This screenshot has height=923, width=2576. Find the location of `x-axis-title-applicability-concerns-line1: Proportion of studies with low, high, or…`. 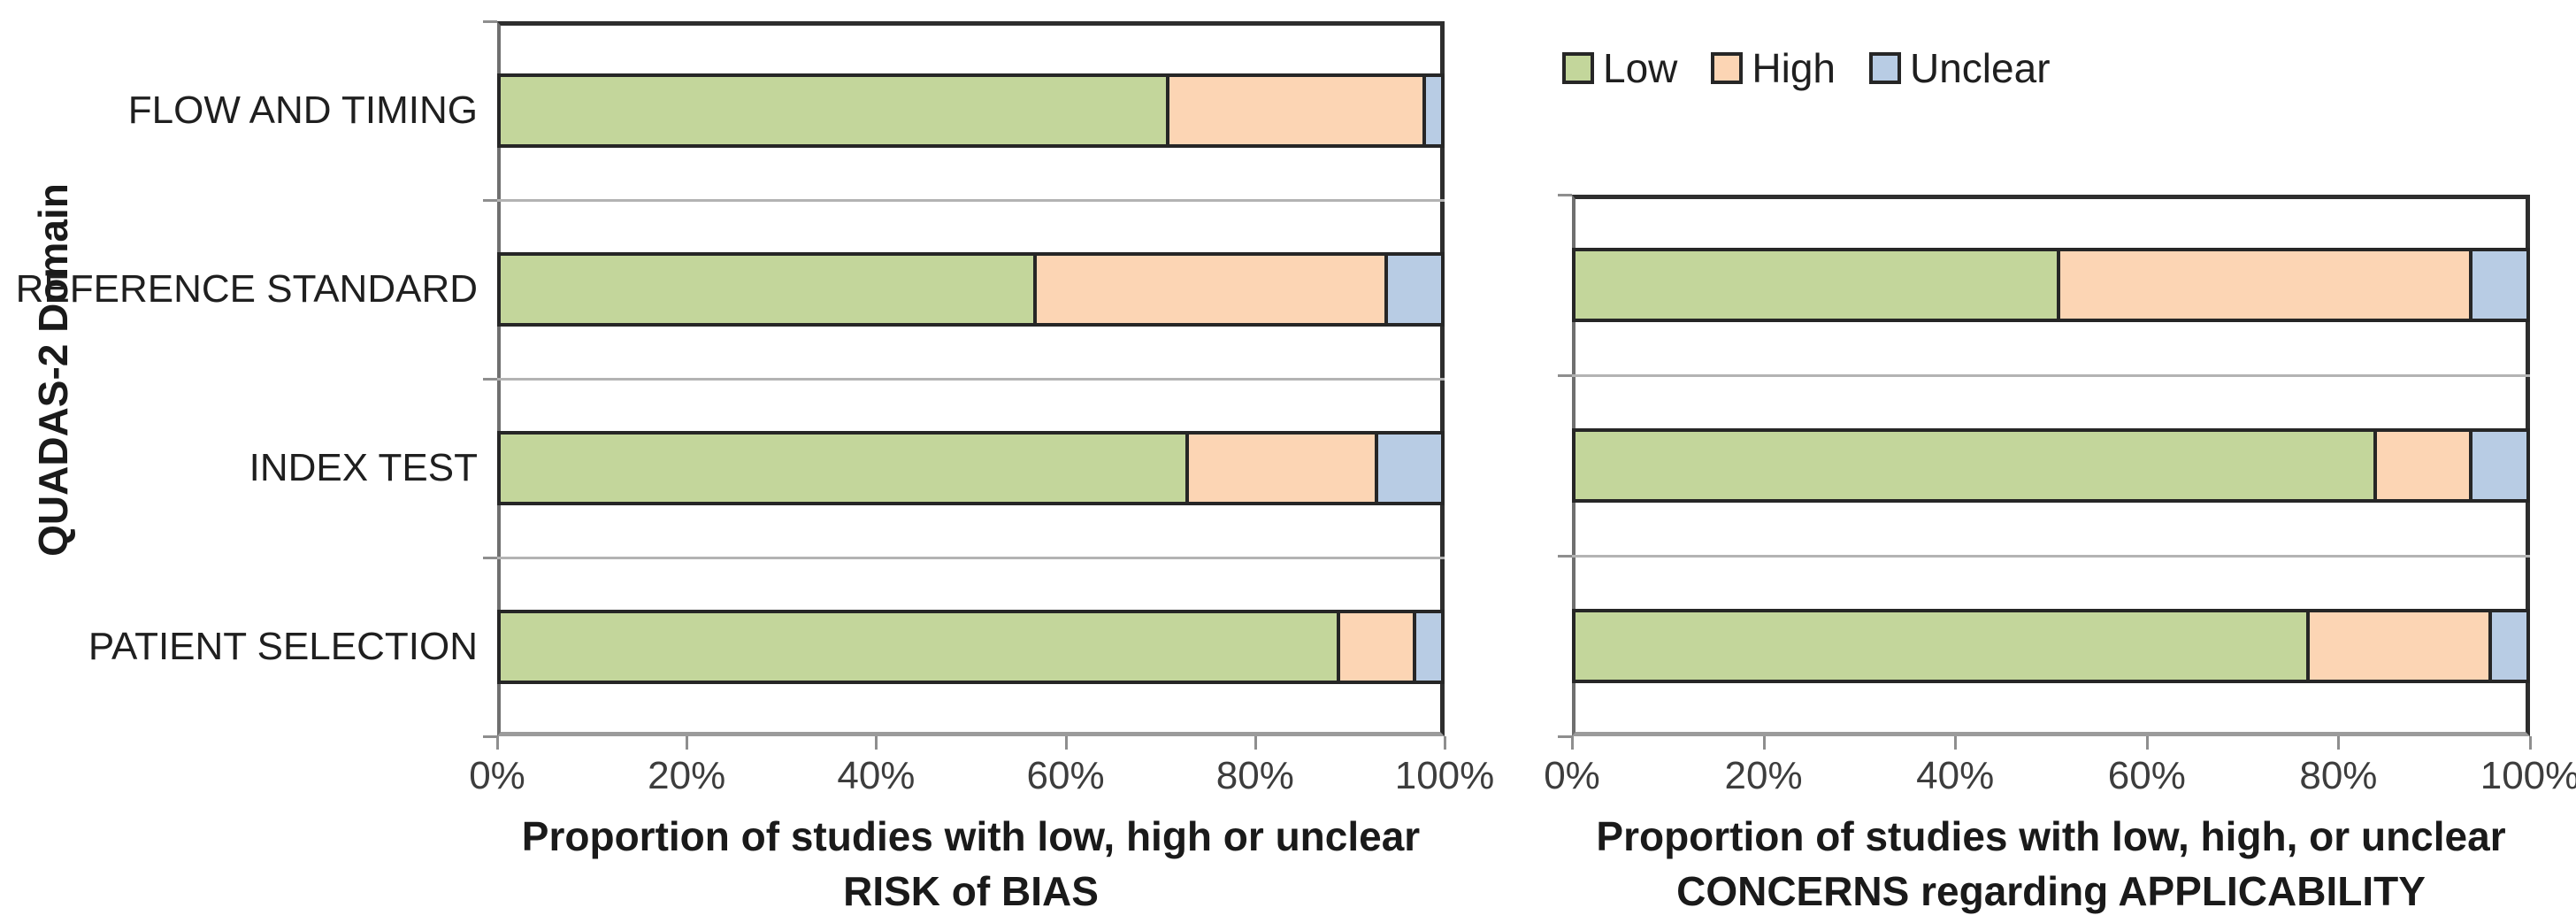

x-axis-title-applicability-concerns-line1: Proportion of studies with low, high, or… is located at coordinates (2051, 836).